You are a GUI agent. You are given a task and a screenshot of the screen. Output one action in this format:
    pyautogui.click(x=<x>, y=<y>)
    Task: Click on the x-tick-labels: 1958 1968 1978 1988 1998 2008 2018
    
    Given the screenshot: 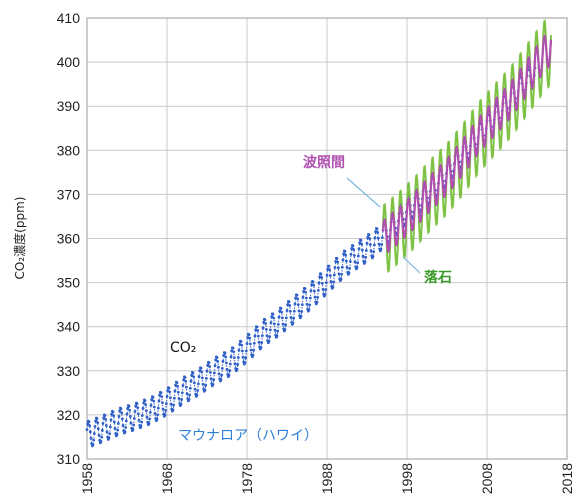 What is the action you would take?
    pyautogui.click(x=327, y=478)
    